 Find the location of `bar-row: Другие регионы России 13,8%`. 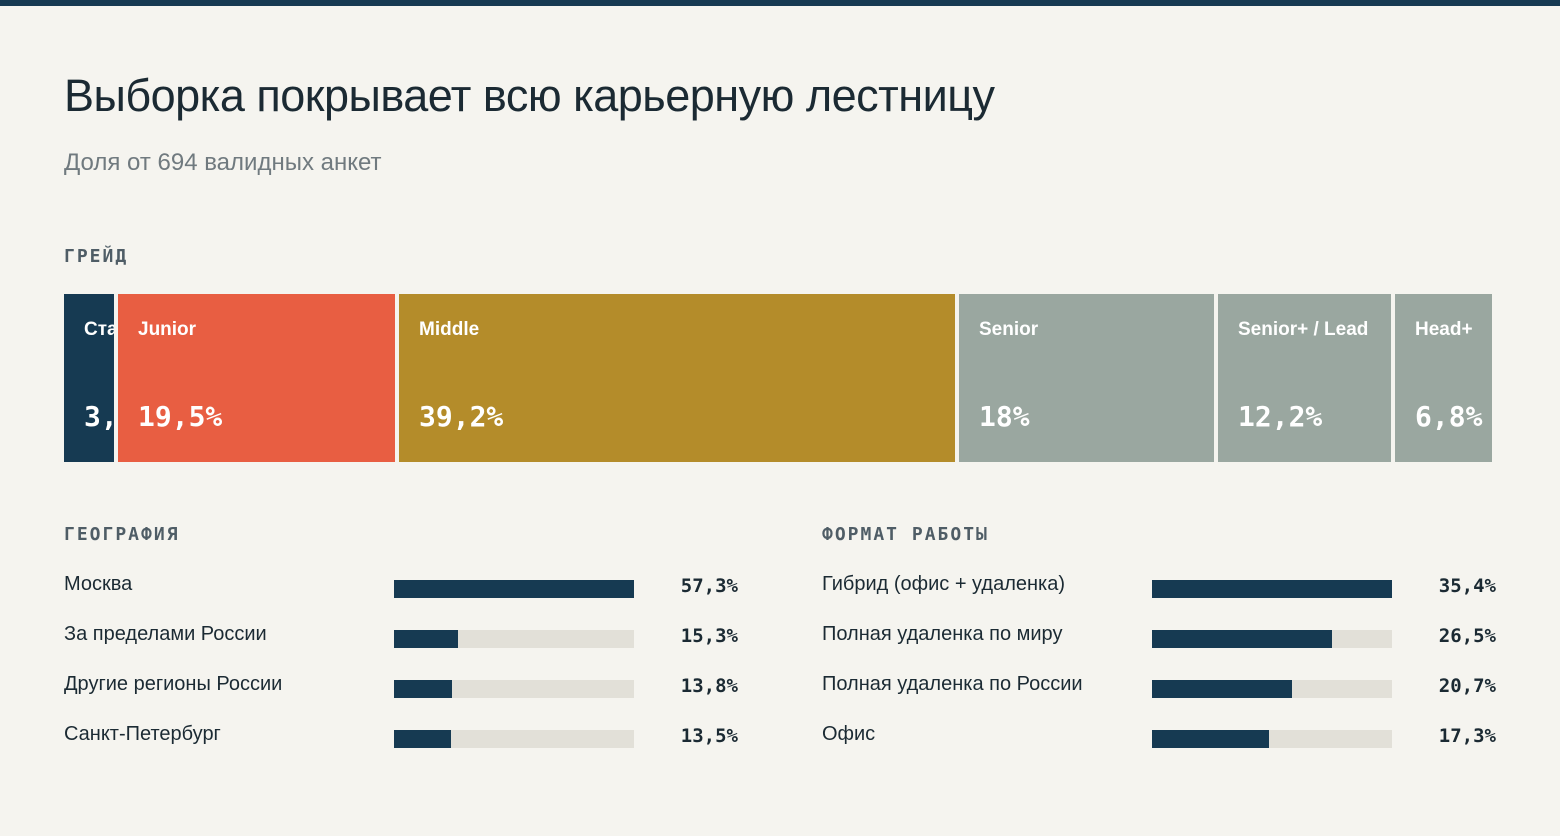

bar-row: Другие регионы России 13,8% is located at coordinates (401, 687).